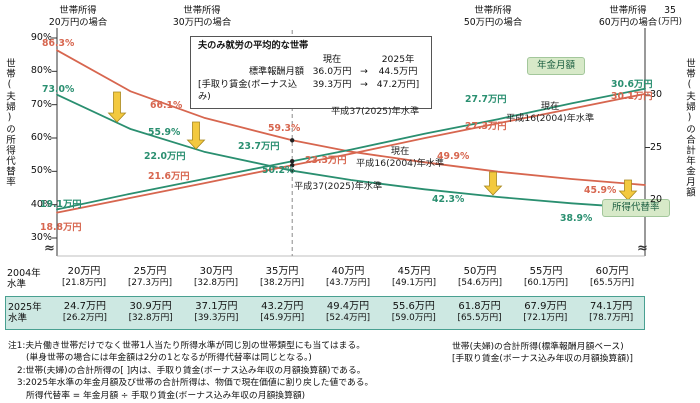 The image size is (700, 403). Describe the element at coordinates (632, 96) in the screenshot. I see `point-label: 30.1万円` at that location.